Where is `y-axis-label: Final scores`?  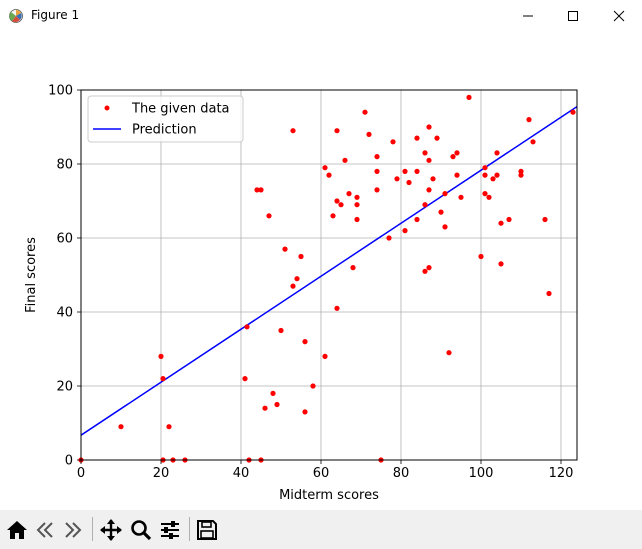
y-axis-label: Final scores is located at coordinates (31, 275).